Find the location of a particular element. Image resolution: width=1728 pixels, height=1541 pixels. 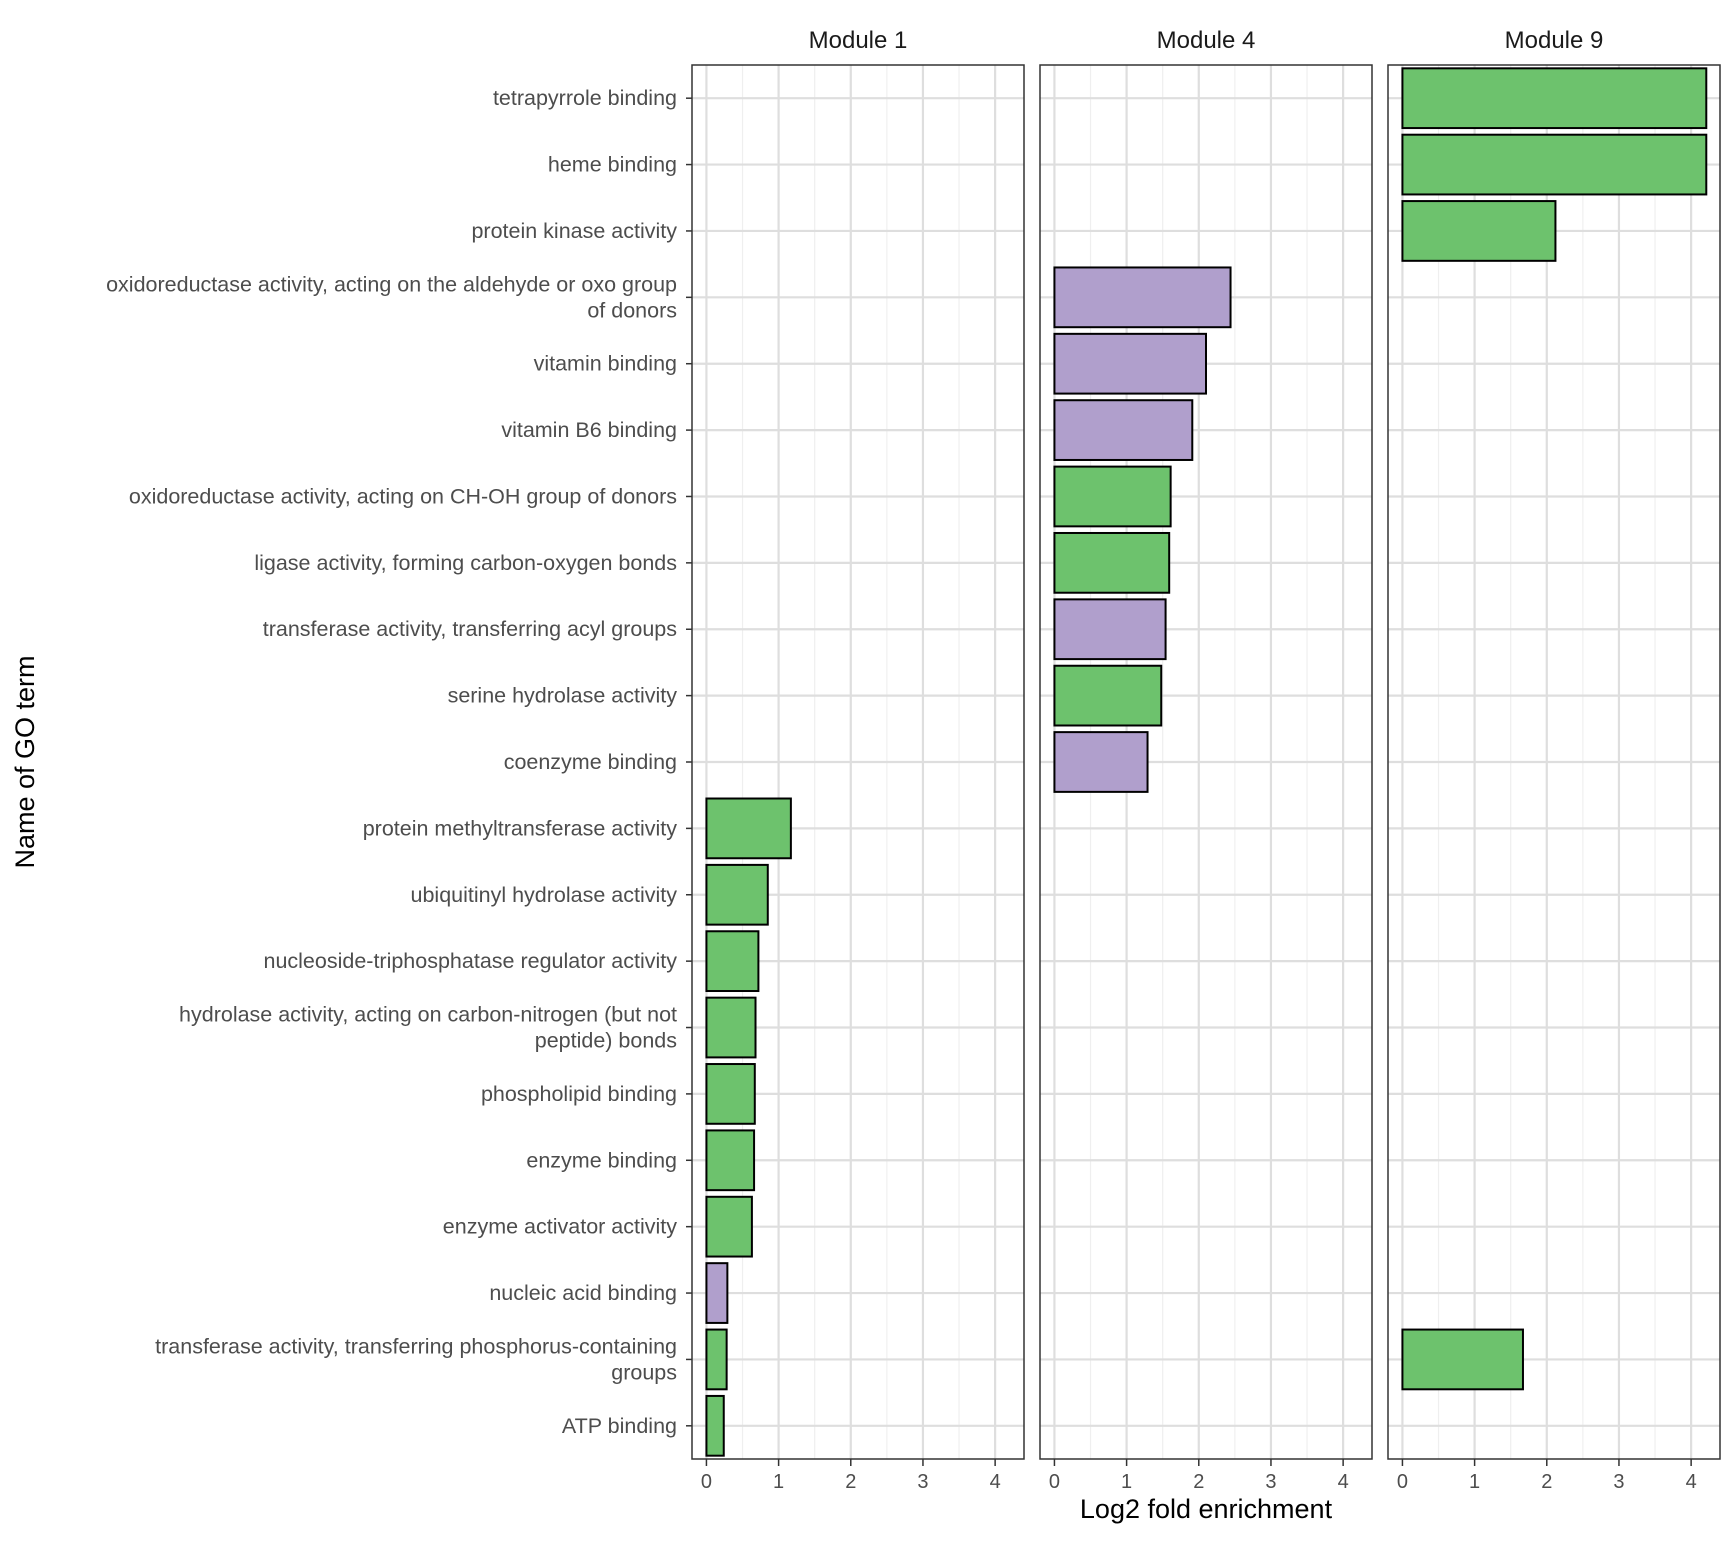

y-tick-label-line: ATP binding is located at coordinates (619, 1426).